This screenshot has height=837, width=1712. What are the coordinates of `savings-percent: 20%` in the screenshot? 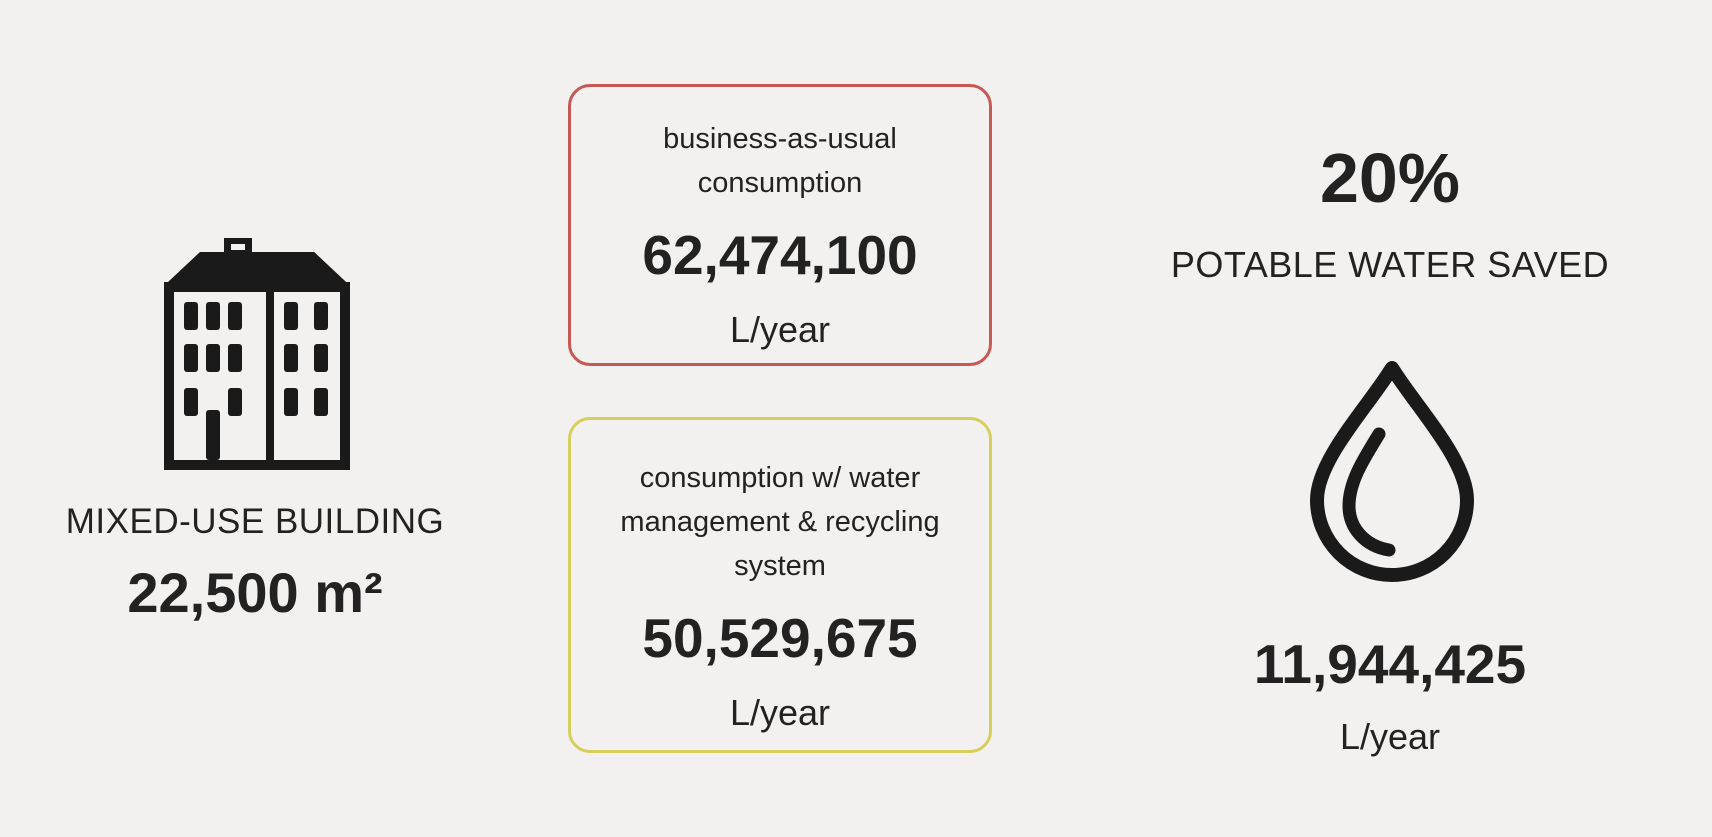 It's located at (1390, 178).